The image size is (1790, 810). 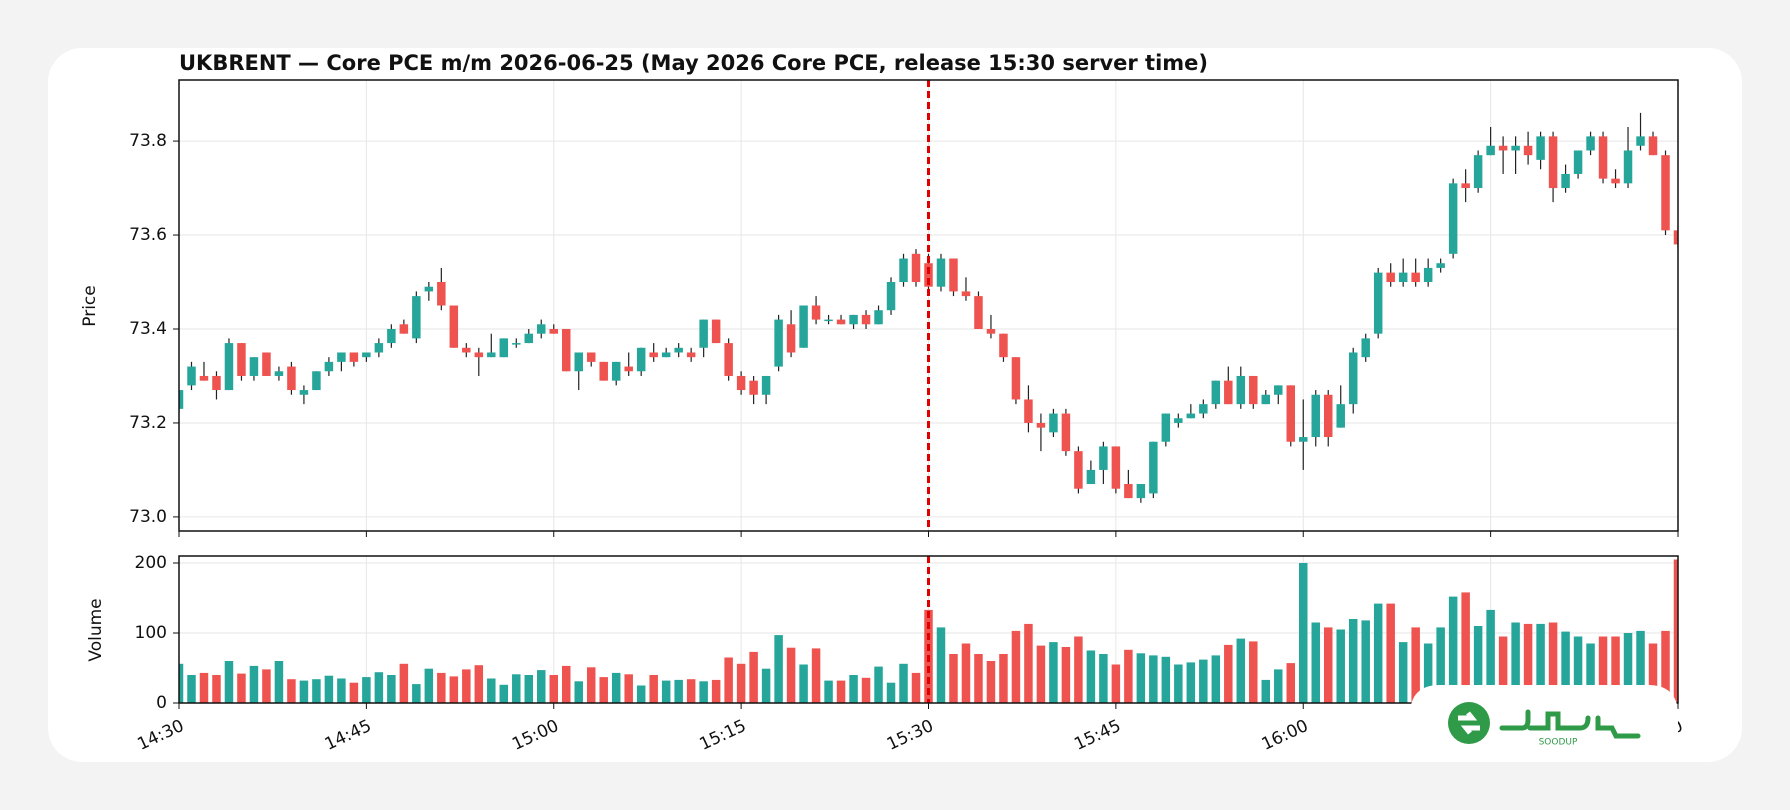 What do you see at coordinates (148, 517) in the screenshot?
I see `y-tick-label: 73.0` at bounding box center [148, 517].